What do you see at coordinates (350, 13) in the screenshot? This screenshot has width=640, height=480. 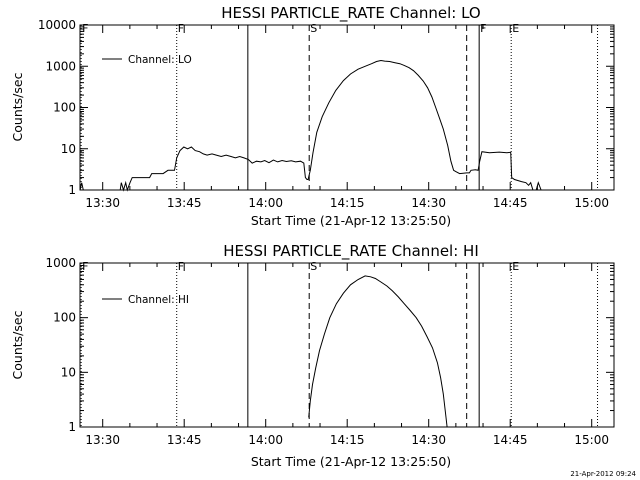 I see `chart-title: HESSI PARTICLE_RATE Channel: LO` at bounding box center [350, 13].